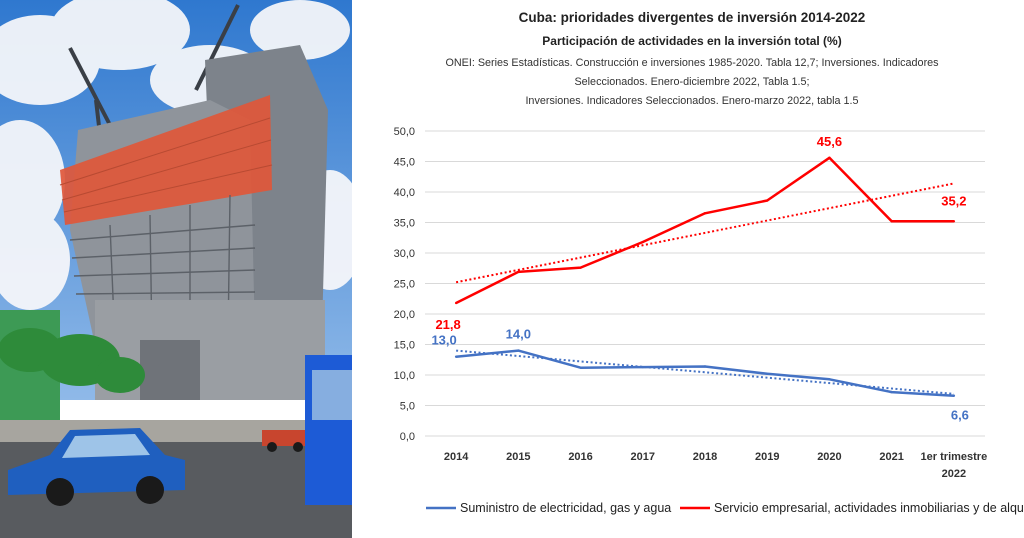  I want to click on data-label: 35,2, so click(953, 200).